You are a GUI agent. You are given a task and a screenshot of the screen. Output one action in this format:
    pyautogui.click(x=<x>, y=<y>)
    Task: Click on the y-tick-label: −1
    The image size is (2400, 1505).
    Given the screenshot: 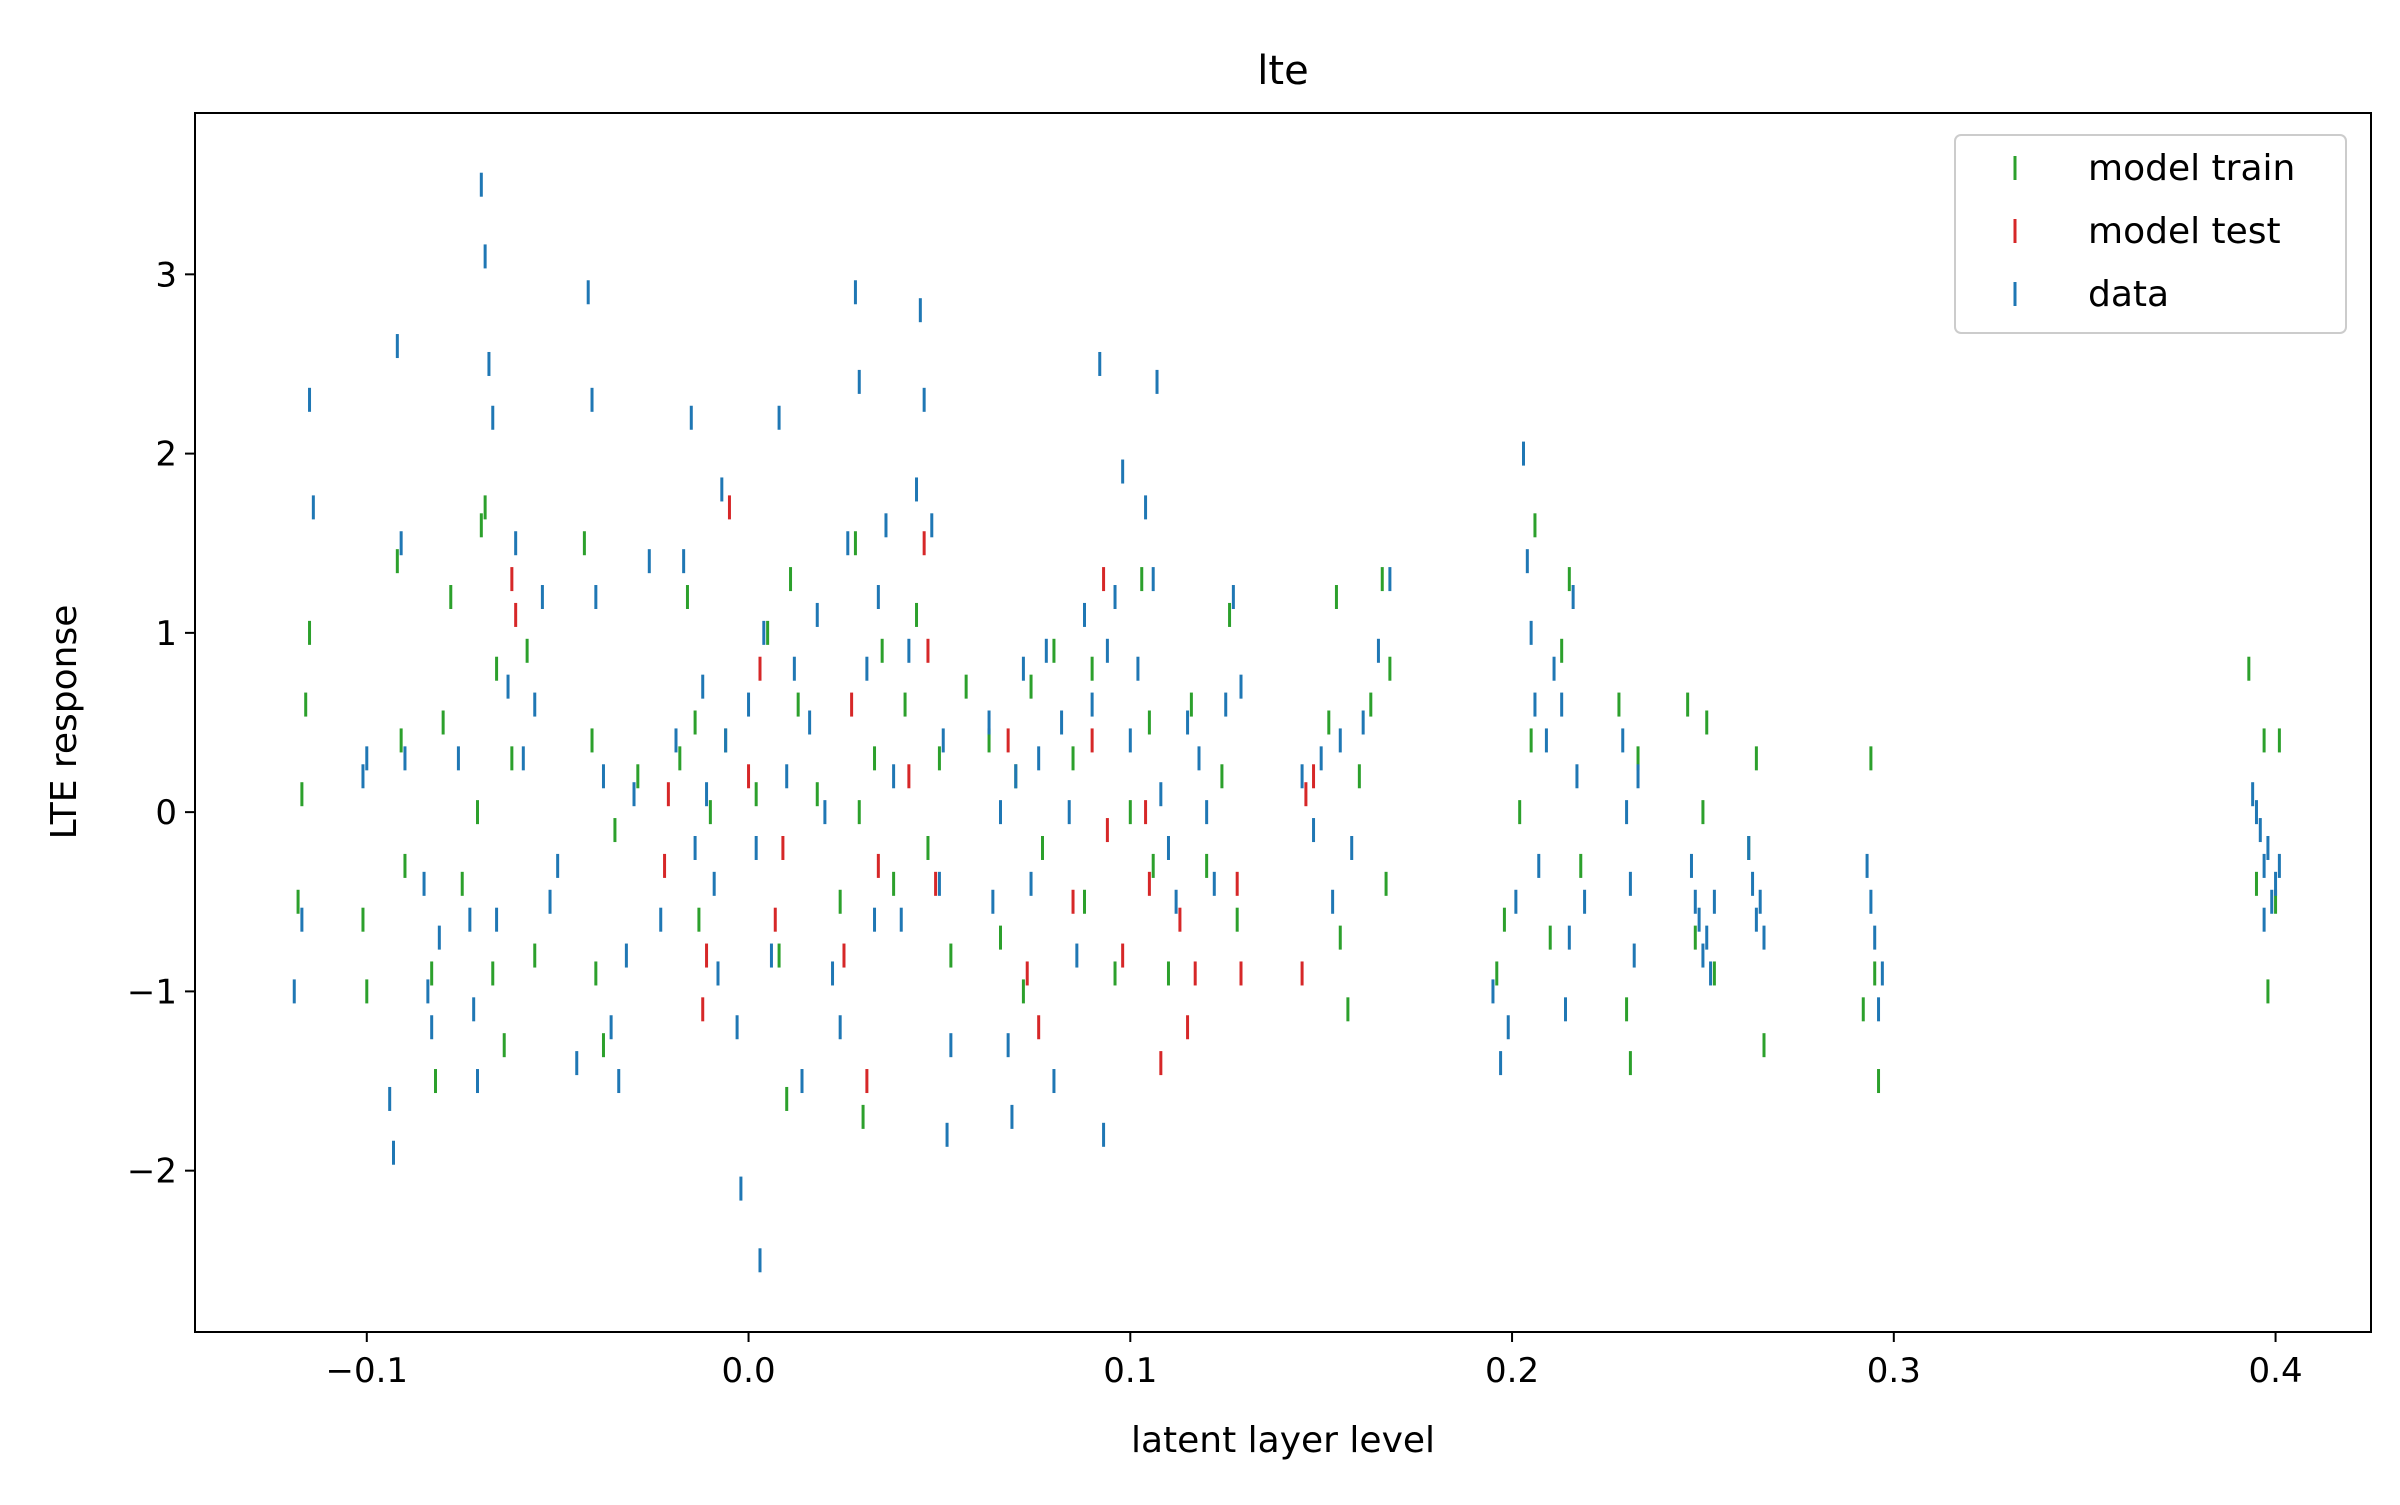 What is the action you would take?
    pyautogui.click(x=152, y=992)
    